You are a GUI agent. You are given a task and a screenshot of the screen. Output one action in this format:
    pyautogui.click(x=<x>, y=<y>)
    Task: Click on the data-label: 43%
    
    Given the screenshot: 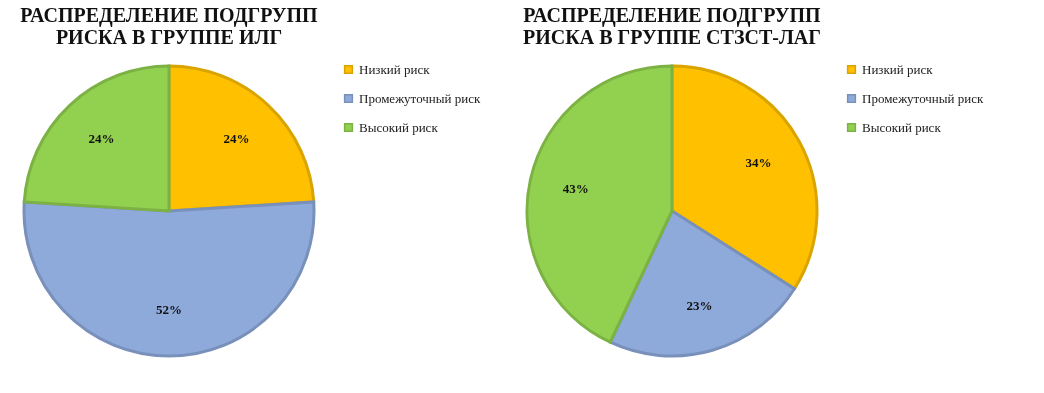 What is the action you would take?
    pyautogui.click(x=575, y=189)
    